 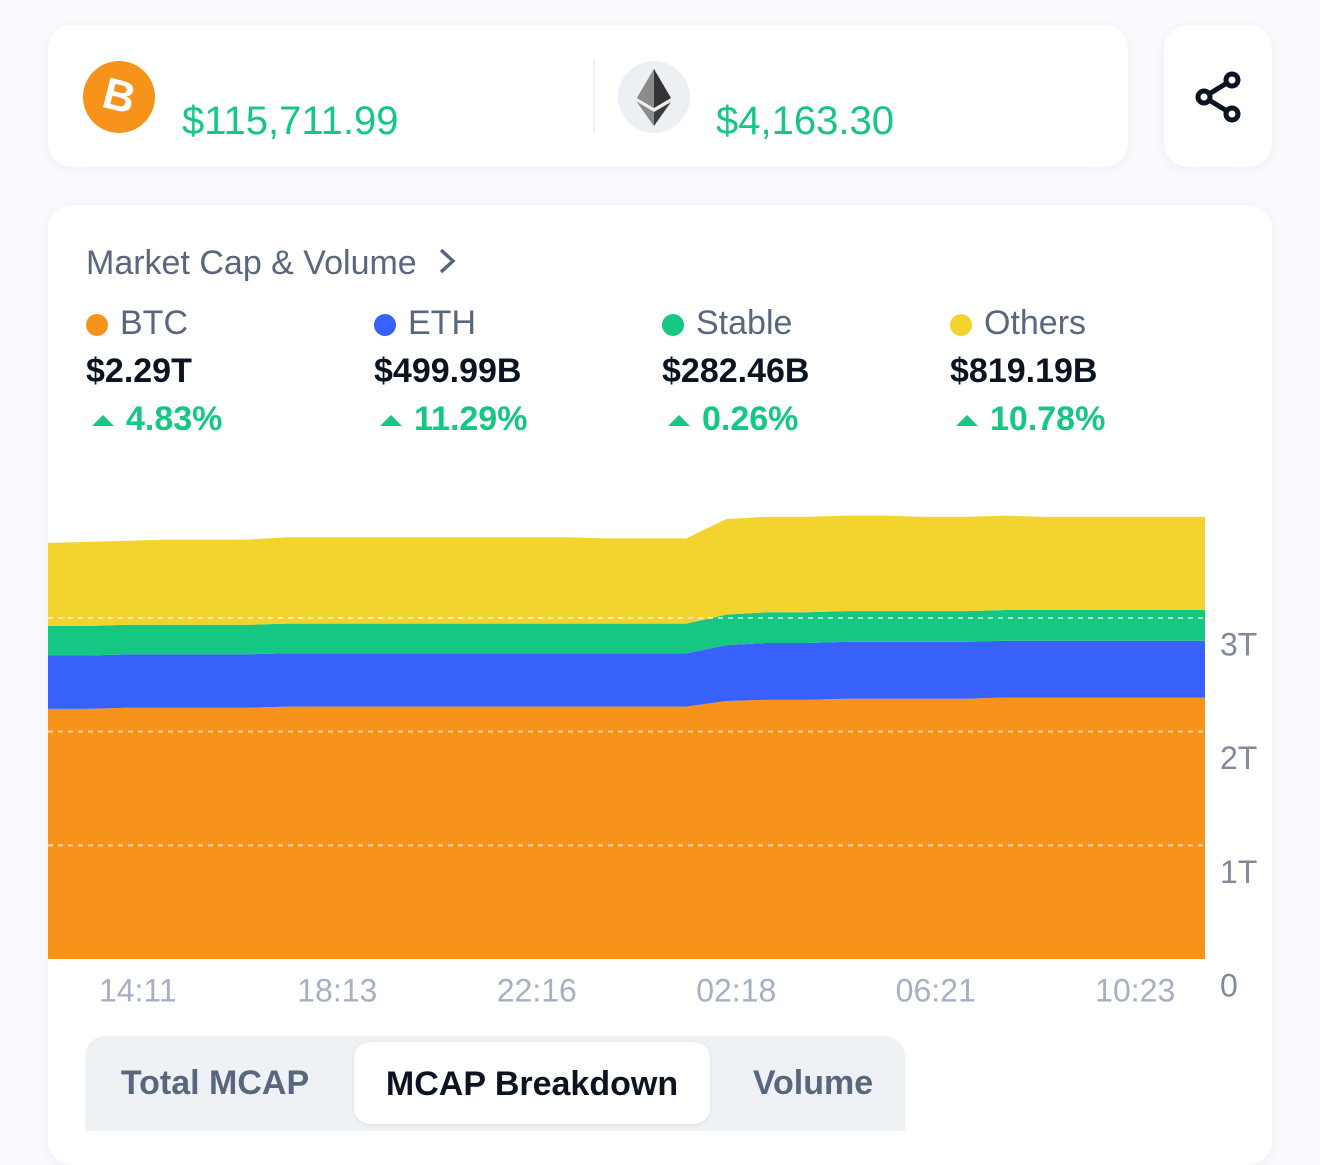 I want to click on tab-active: MCAP Breakdown, so click(x=532, y=1083).